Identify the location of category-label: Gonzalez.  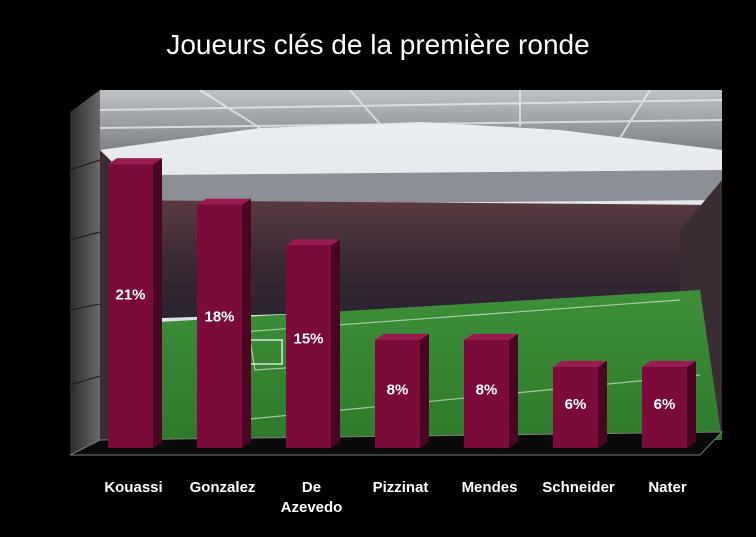
(223, 487).